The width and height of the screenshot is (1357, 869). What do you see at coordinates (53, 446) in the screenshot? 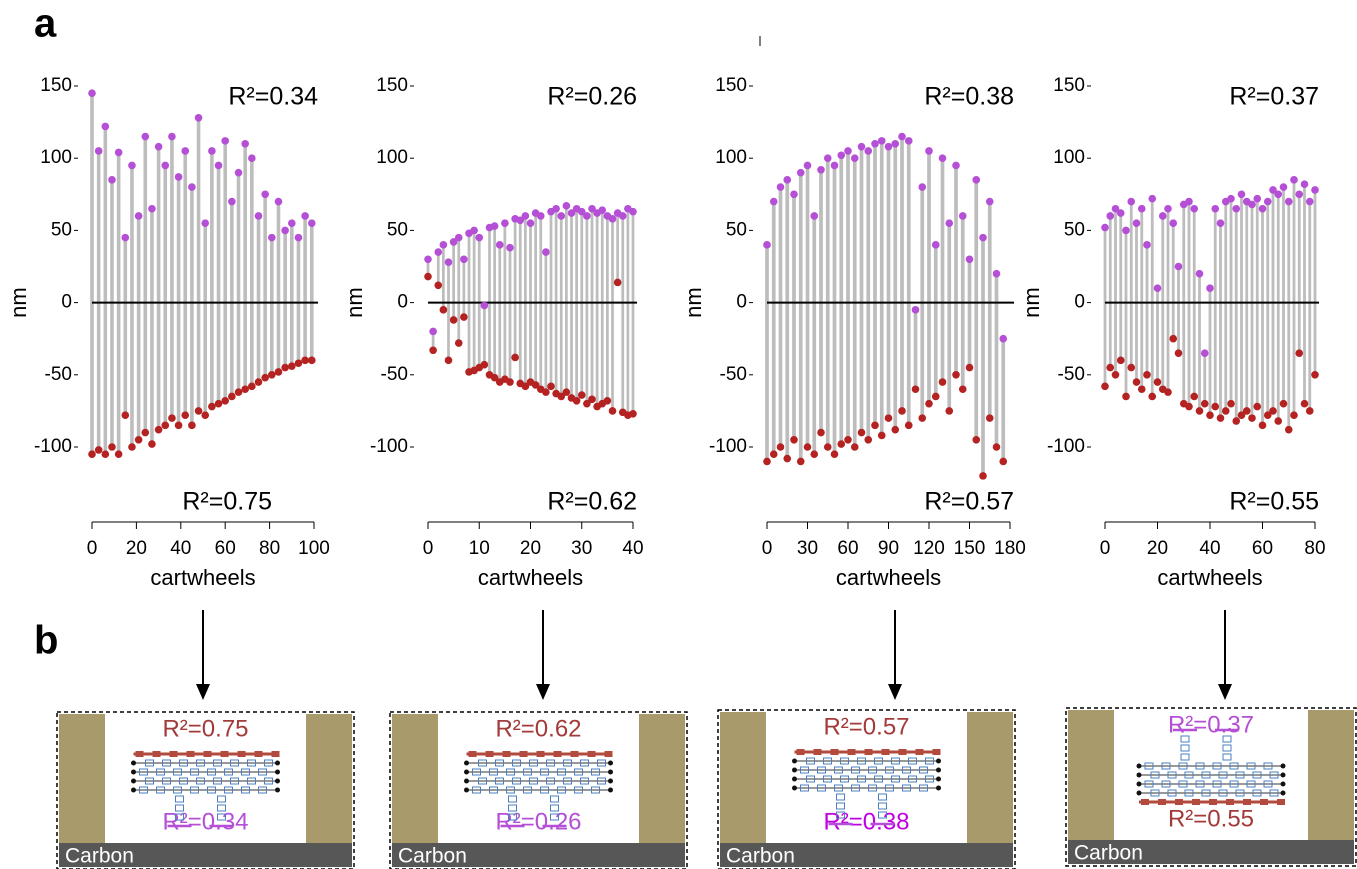
I see `y-tick-label: -100` at bounding box center [53, 446].